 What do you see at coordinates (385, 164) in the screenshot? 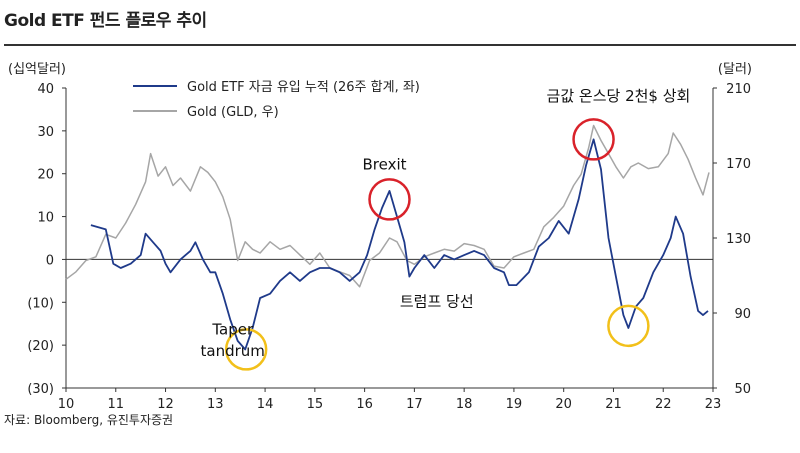
I see `annotation-label: Brexit` at bounding box center [385, 164].